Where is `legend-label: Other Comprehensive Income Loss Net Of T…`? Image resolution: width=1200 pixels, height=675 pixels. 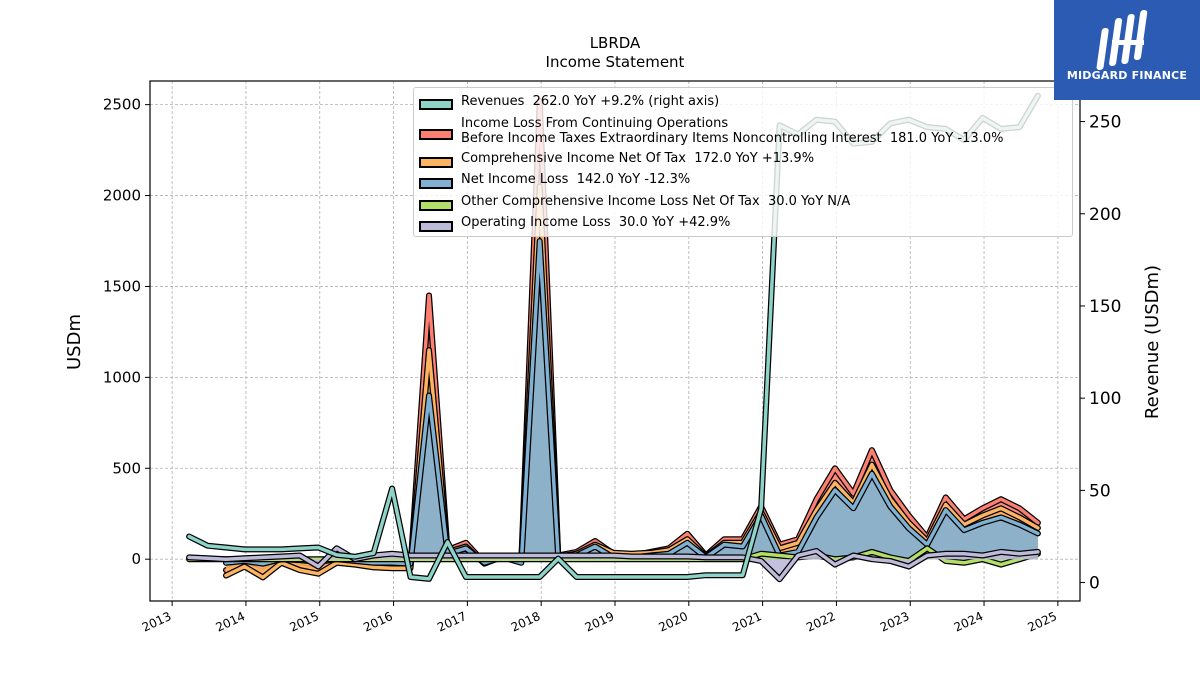
legend-label: Other Comprehensive Income Loss Net Of T… is located at coordinates (656, 201).